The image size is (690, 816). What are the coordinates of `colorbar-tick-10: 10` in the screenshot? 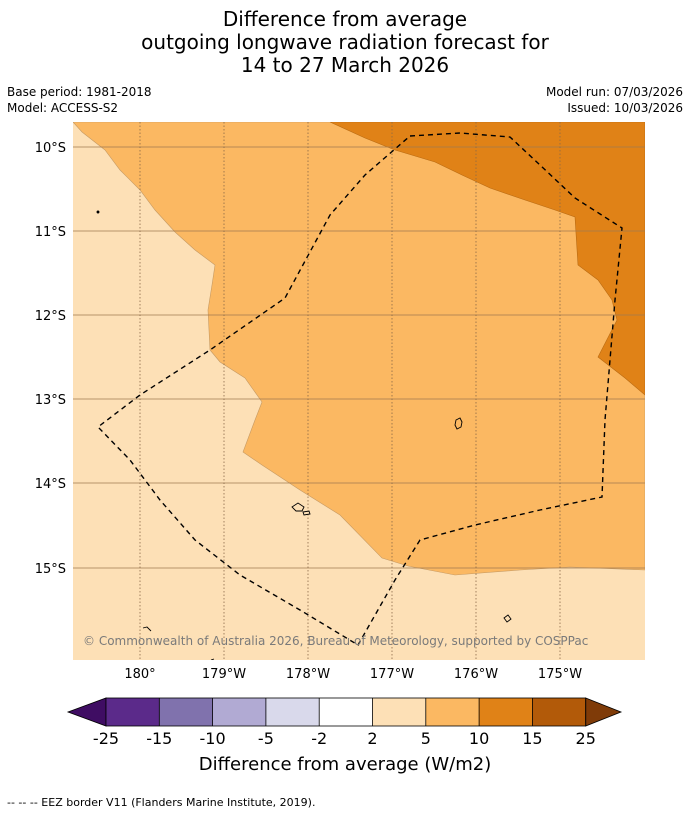 It's located at (479, 738).